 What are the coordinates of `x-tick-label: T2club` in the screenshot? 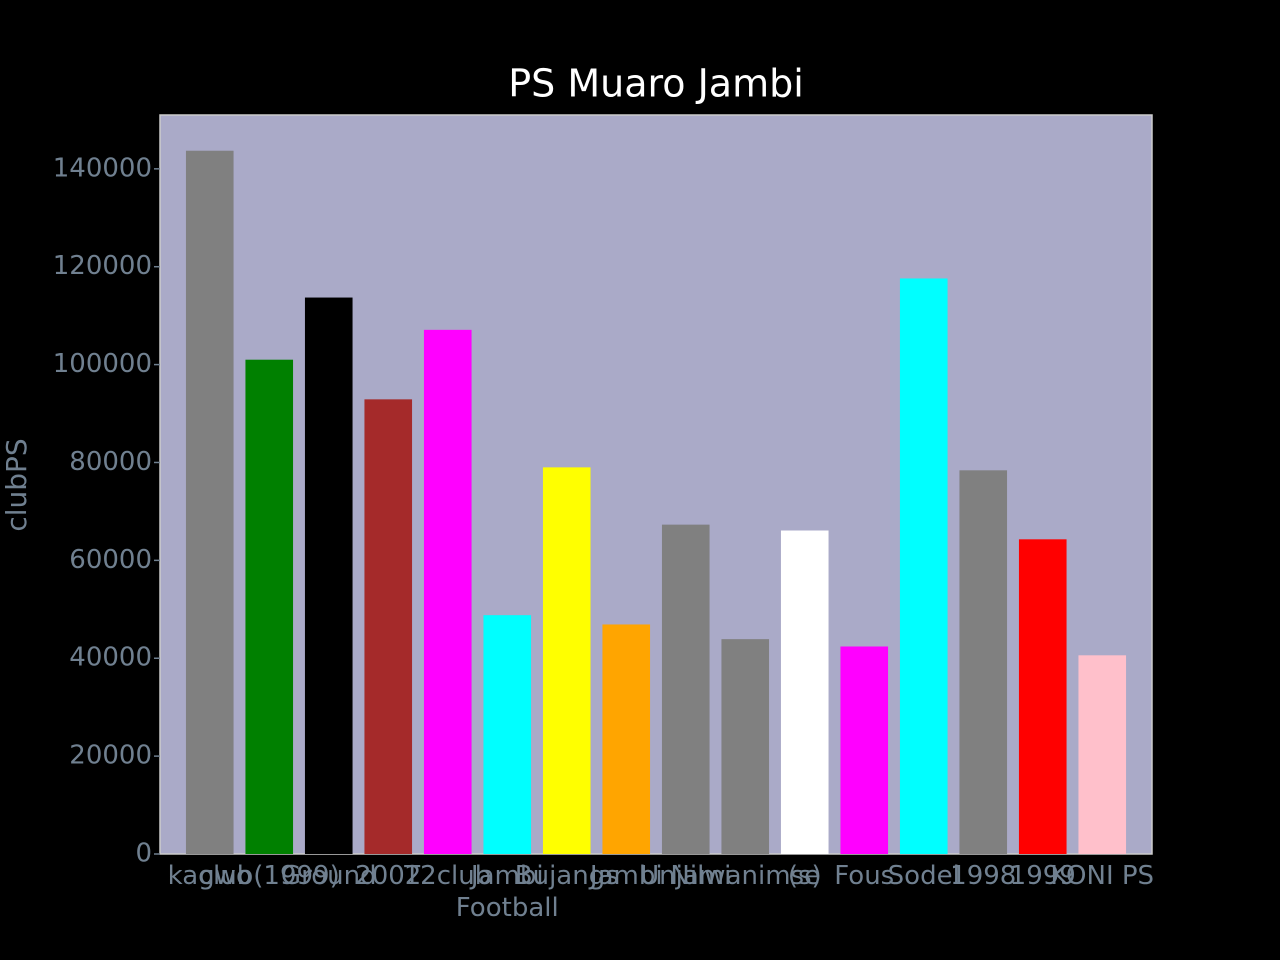 It's located at (448, 876).